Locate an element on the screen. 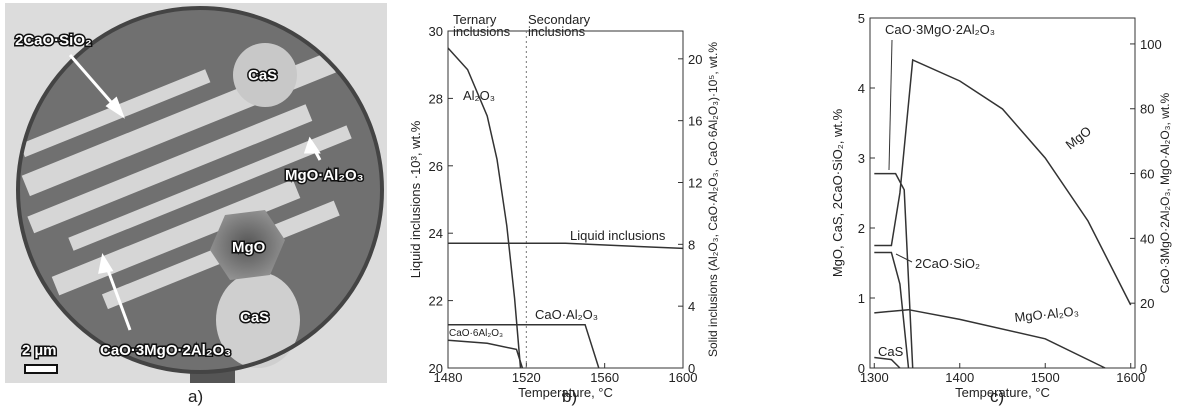 The width and height of the screenshot is (1185, 414). x-tick-label: 1500 is located at coordinates (1045, 377).